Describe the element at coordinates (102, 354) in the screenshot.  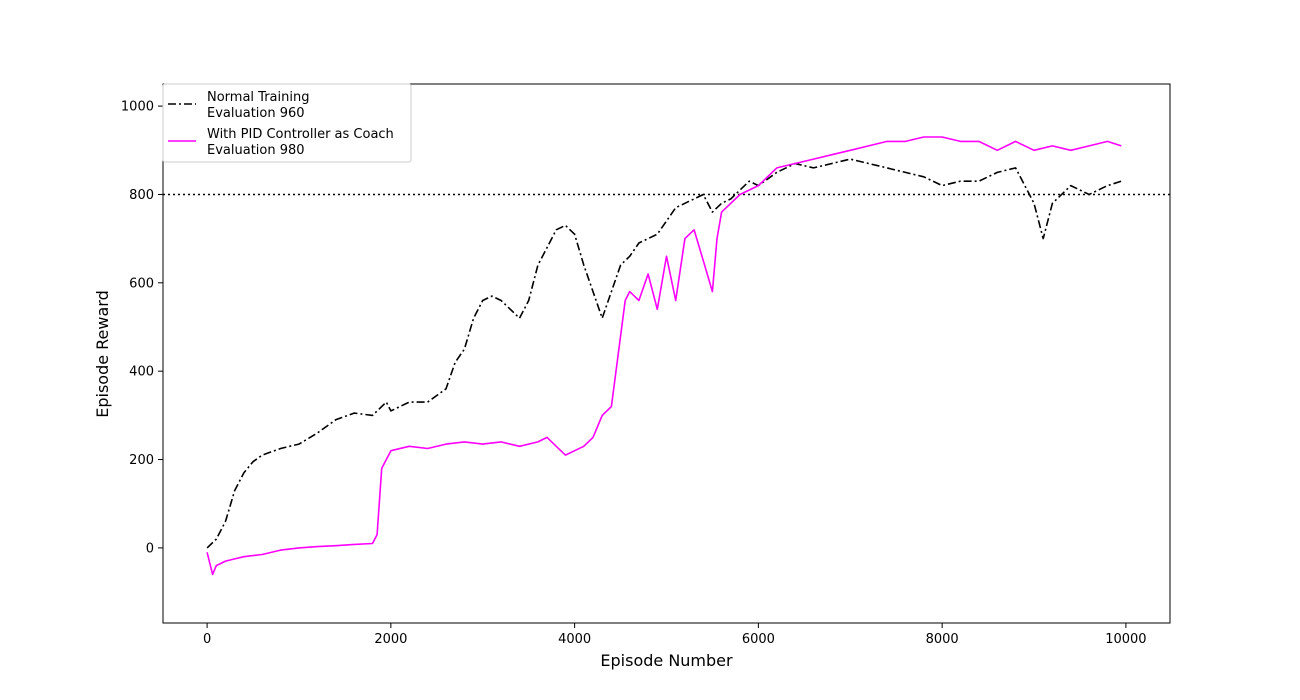
I see `y-axis-label: Episode Reward` at that location.